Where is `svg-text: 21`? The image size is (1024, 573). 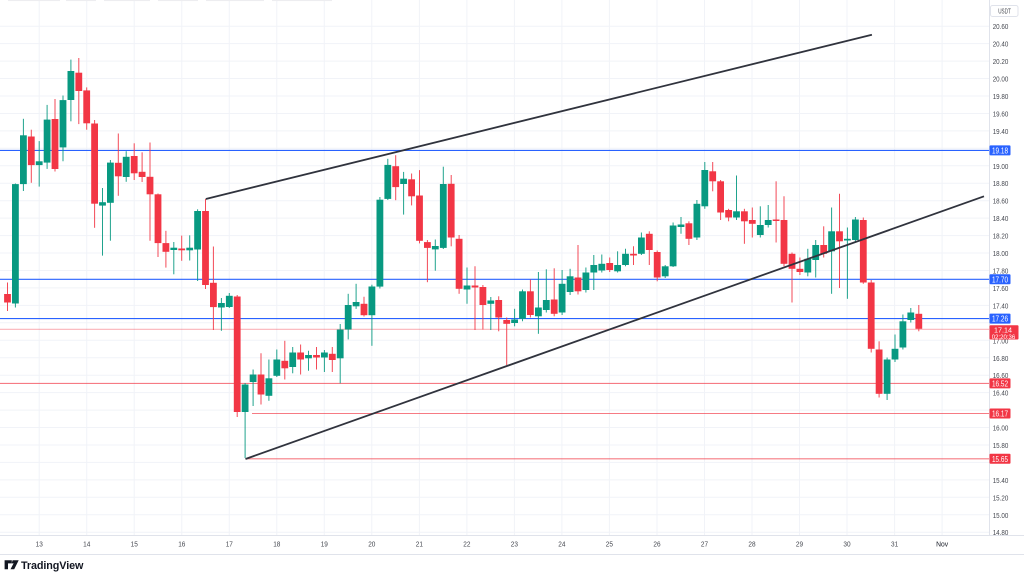
svg-text: 21 is located at coordinates (419, 544).